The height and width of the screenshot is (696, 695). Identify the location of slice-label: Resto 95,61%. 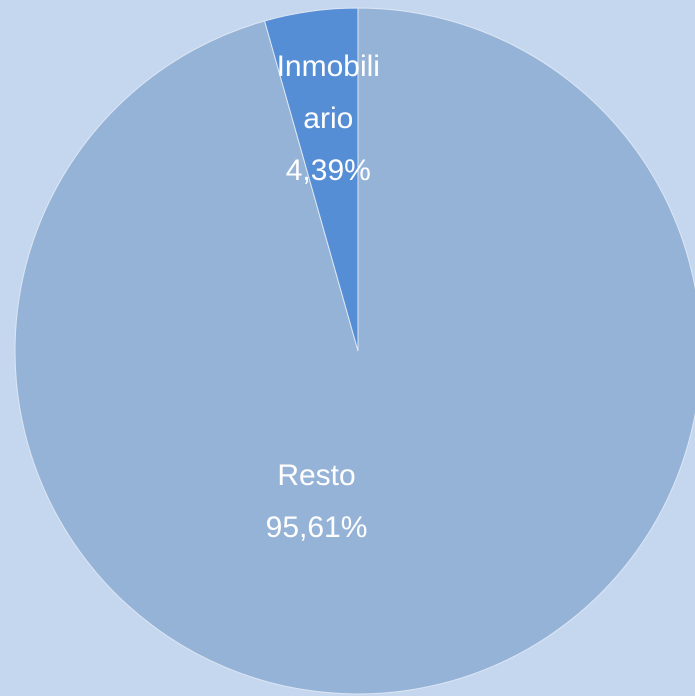
(317, 502).